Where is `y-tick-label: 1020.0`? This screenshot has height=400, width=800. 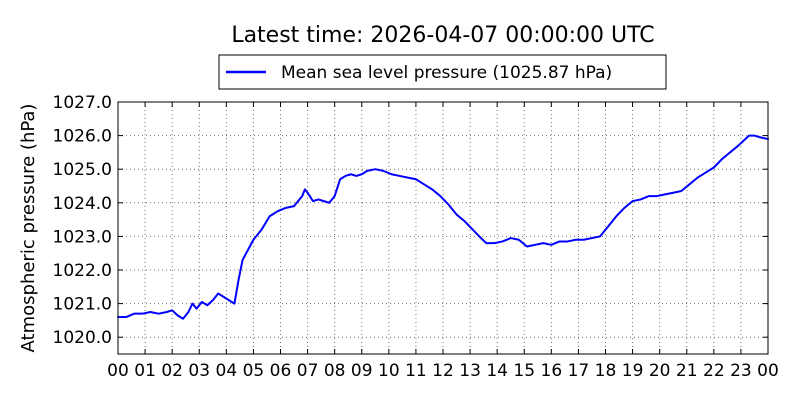 y-tick-label: 1020.0 is located at coordinates (82, 338).